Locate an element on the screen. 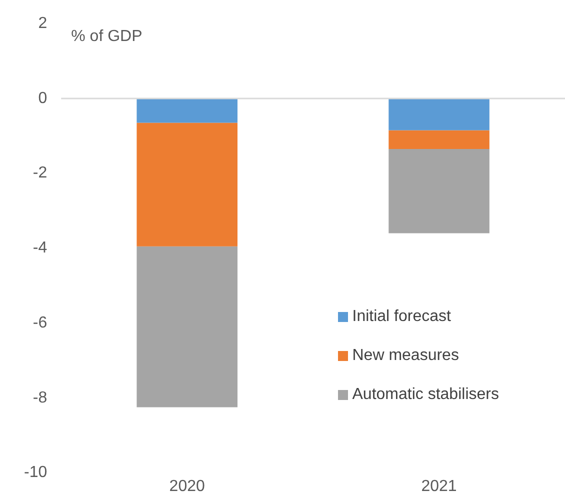  y-tick-label: -8 is located at coordinates (40, 397).